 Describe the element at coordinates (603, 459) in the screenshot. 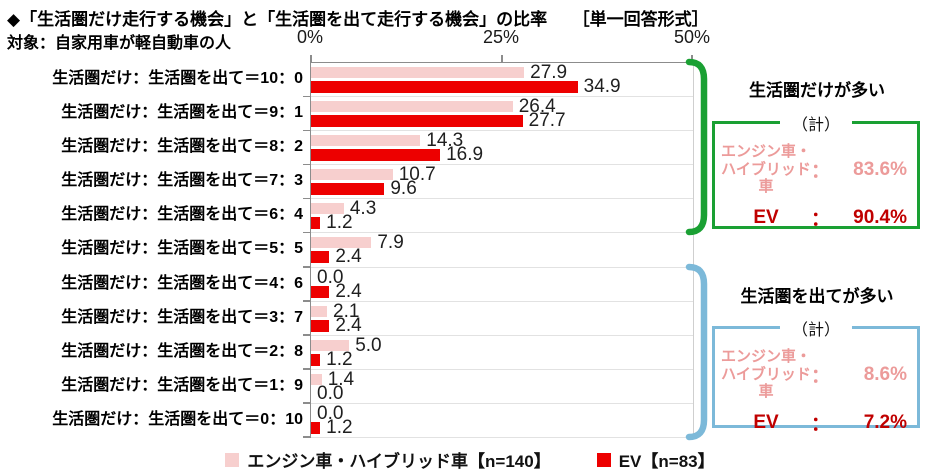

I see `legend-swatch-ev-icon` at that location.